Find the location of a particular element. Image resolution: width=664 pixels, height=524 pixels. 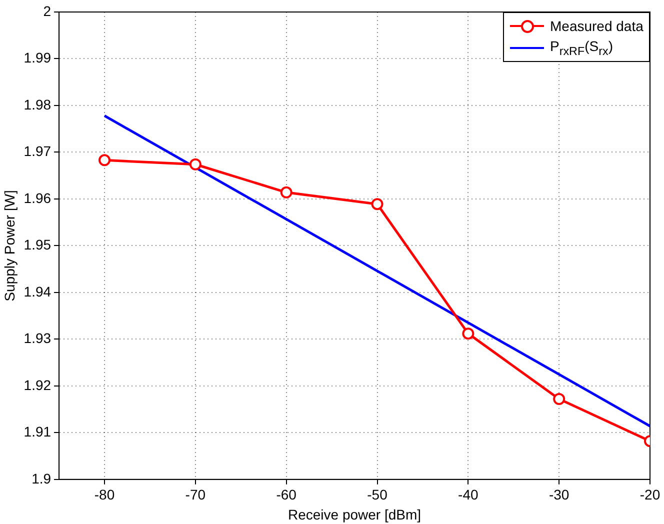

x-tick-label: -30 is located at coordinates (559, 494).